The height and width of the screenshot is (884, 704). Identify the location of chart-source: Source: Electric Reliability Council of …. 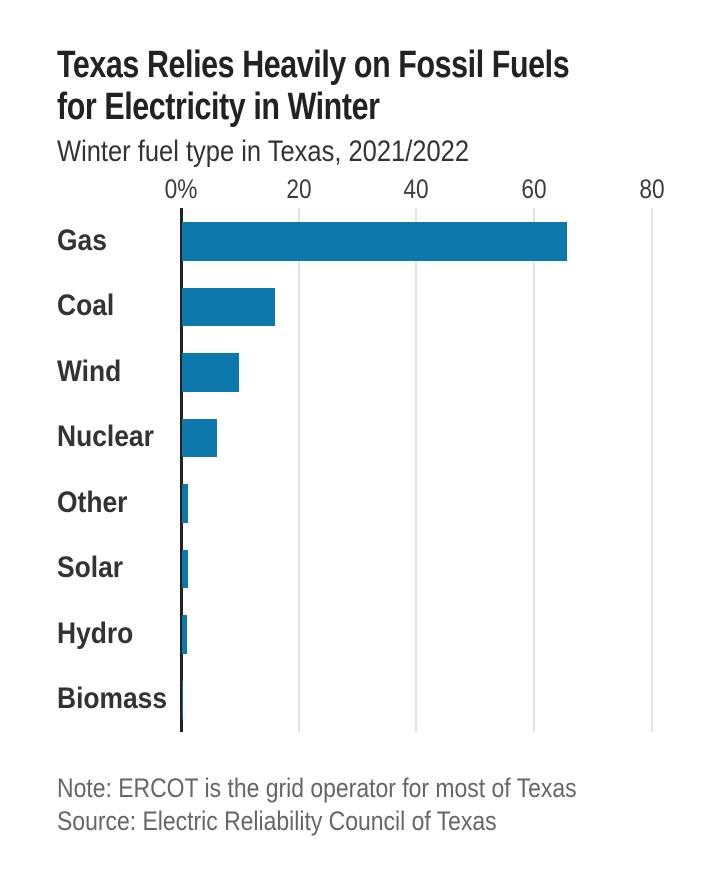
(277, 821).